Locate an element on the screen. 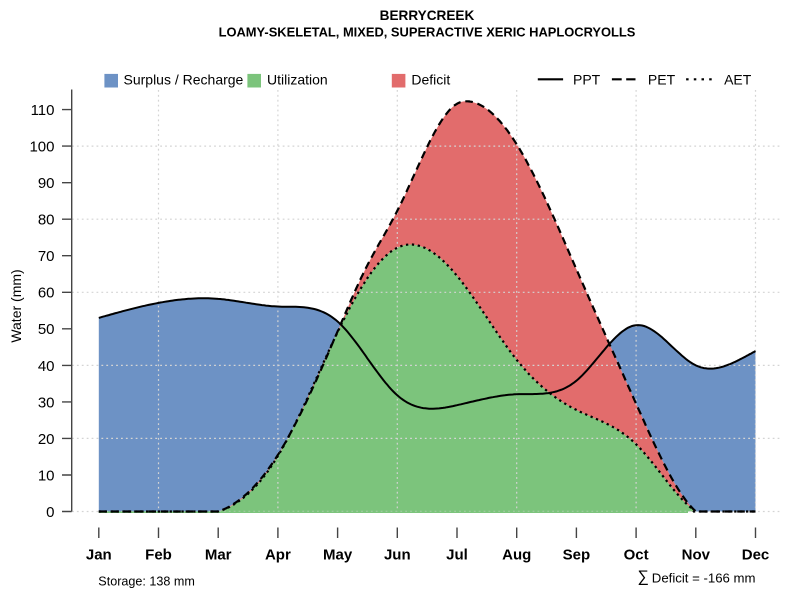  svg-text: May is located at coordinates (338, 555).